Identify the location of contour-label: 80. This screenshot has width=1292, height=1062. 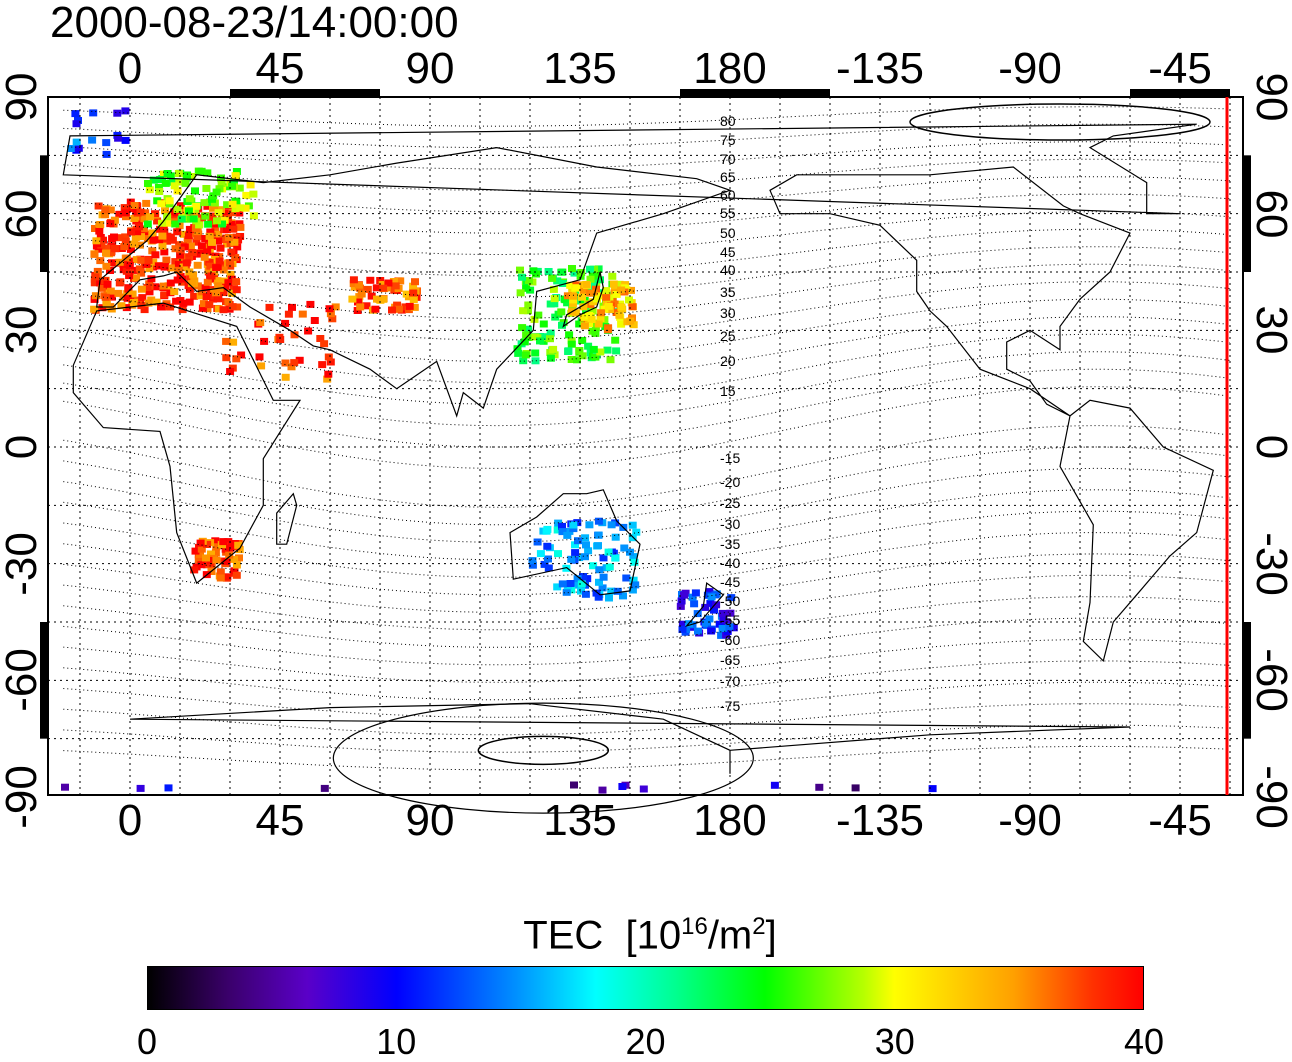
(728, 121).